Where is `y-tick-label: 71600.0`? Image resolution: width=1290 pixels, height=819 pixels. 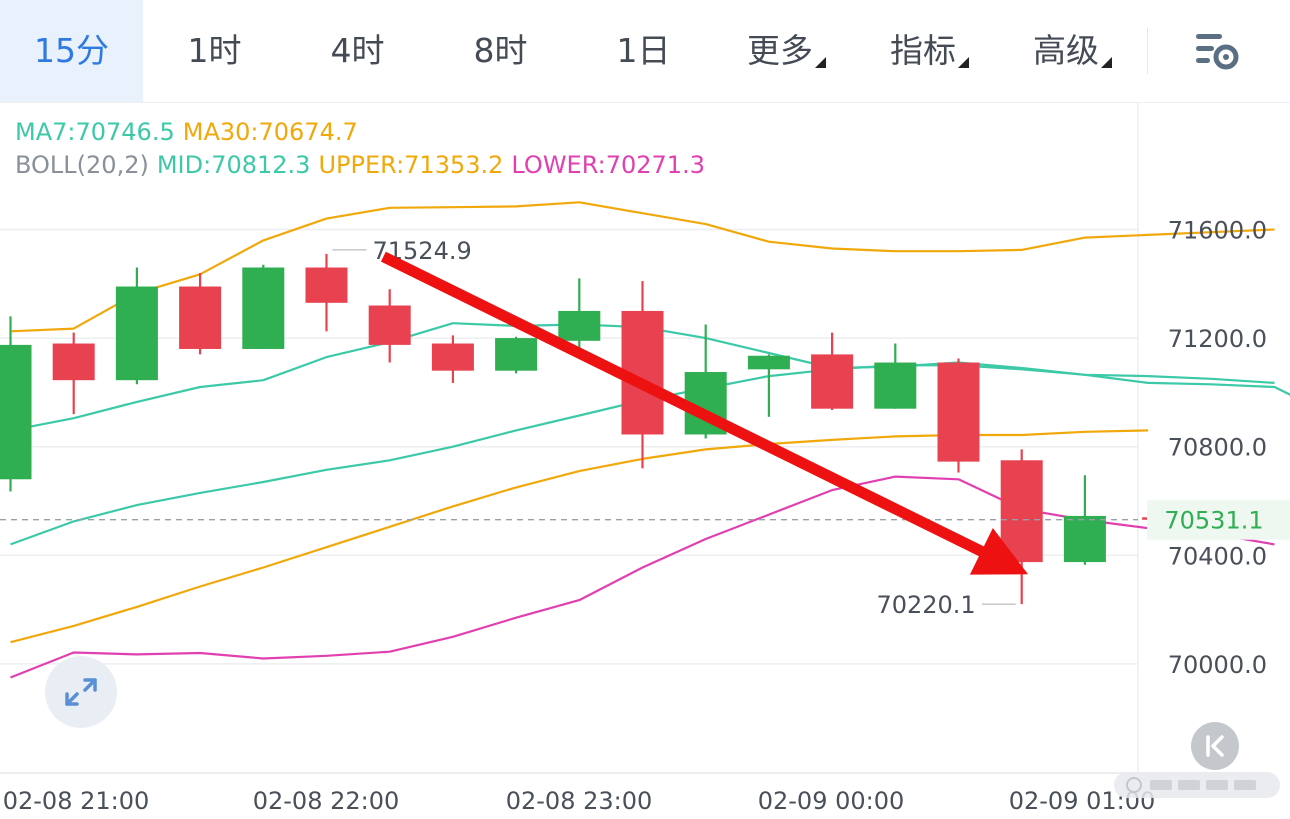 y-tick-label: 71600.0 is located at coordinates (1217, 231).